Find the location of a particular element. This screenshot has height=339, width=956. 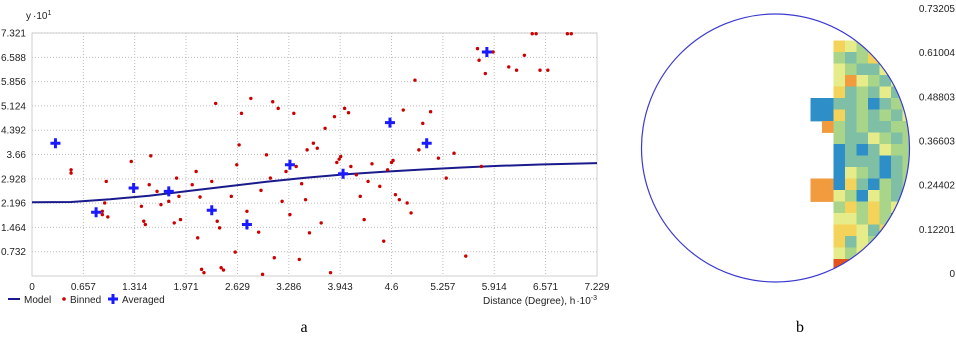

x-axis-label: Distance (Degree), h·10-3 is located at coordinates (540, 301).